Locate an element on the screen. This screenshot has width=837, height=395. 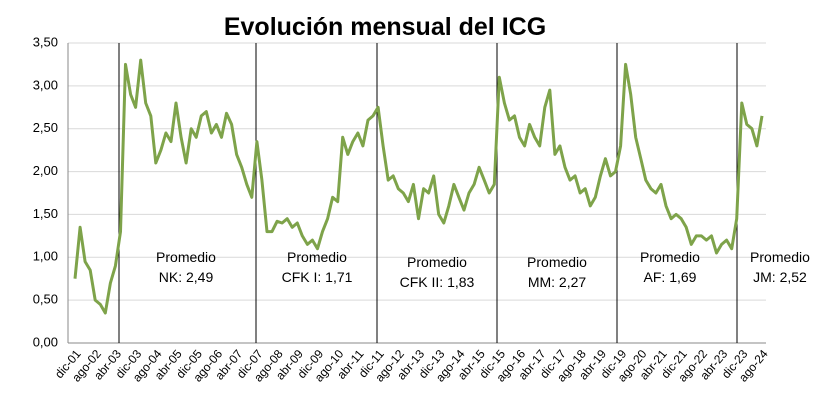
y-tick-label: 0,00 is located at coordinates (45, 341).